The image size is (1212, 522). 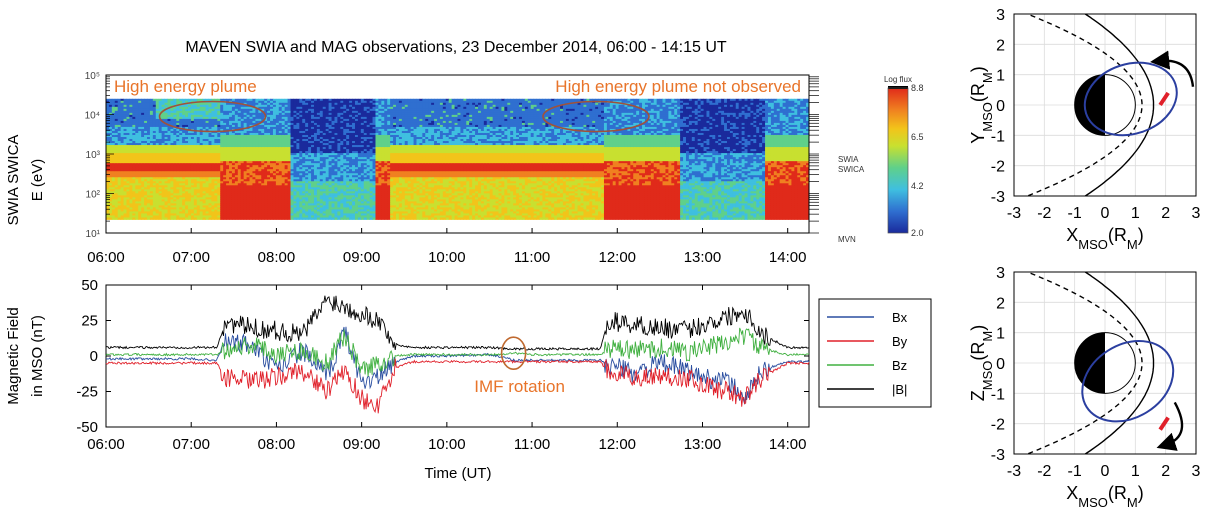 What do you see at coordinates (917, 137) in the screenshot?
I see `colorbar-tick-label: 6.5` at bounding box center [917, 137].